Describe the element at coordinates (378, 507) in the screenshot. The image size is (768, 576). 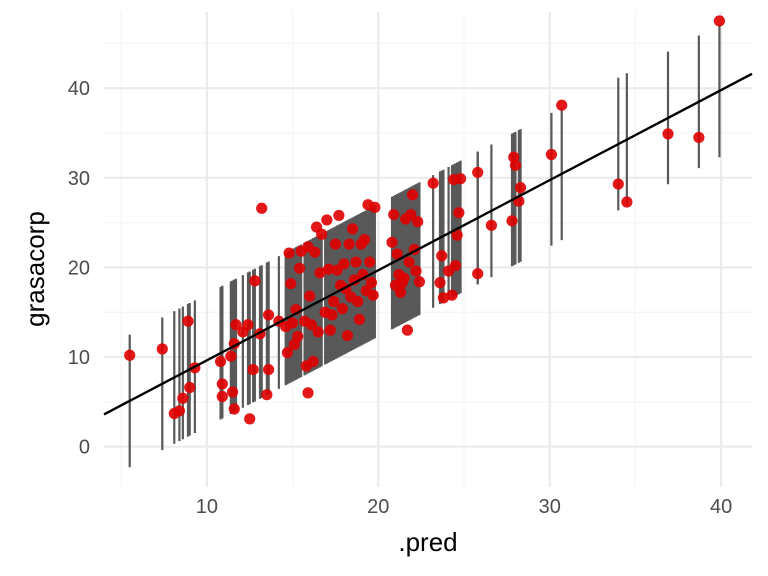
I see `x-tick-label: 20` at that location.